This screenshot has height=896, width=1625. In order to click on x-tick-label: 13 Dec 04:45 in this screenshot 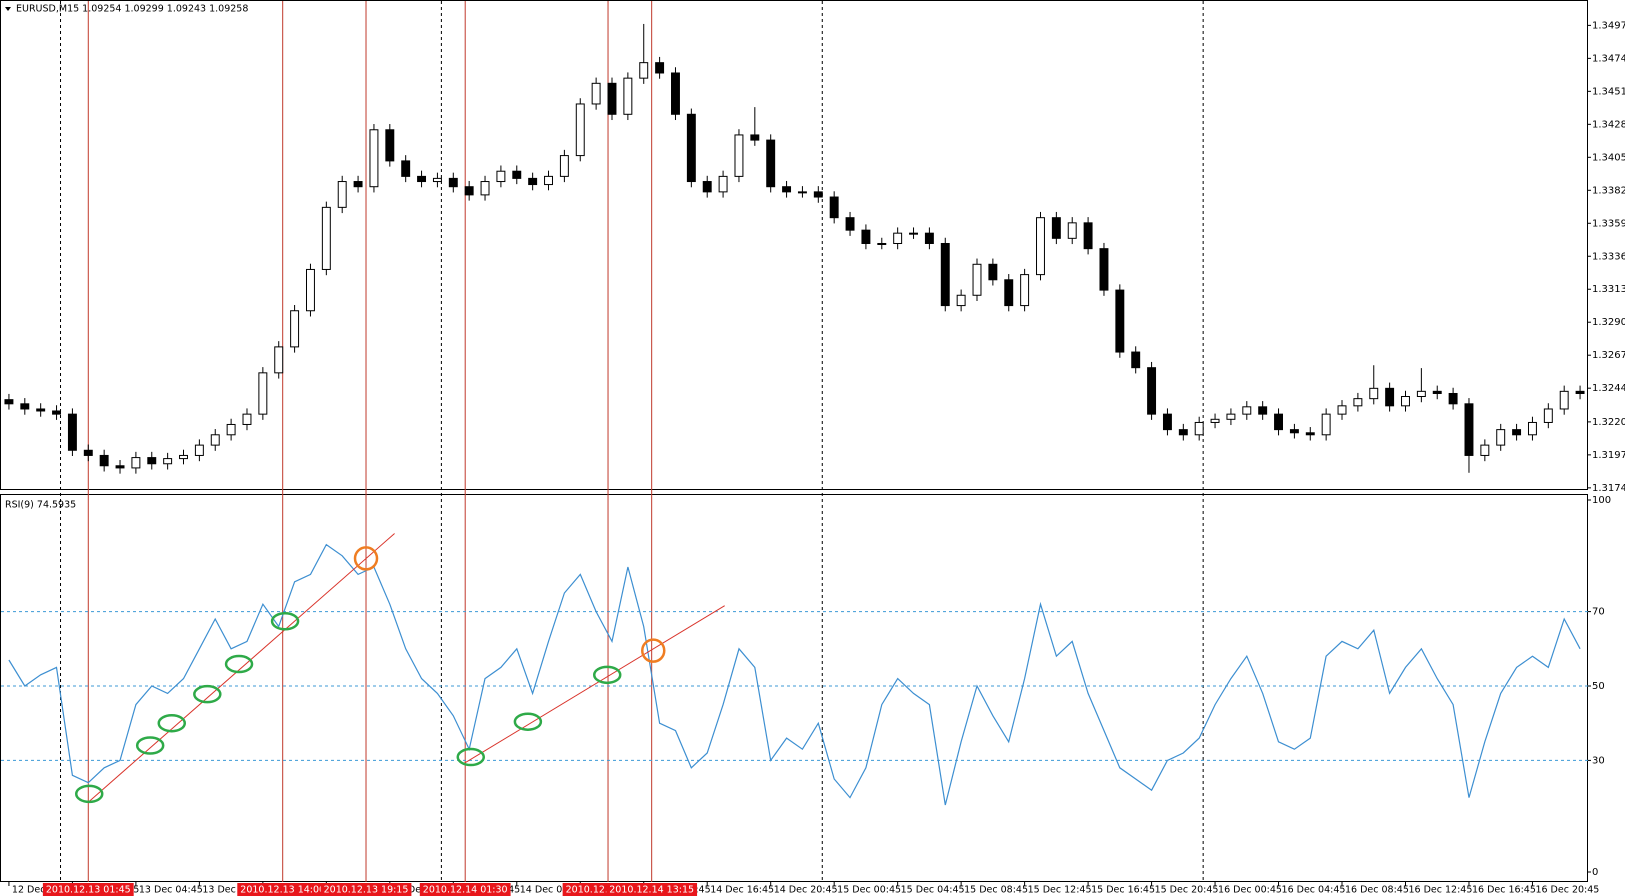, I will do `click(171, 890)`.